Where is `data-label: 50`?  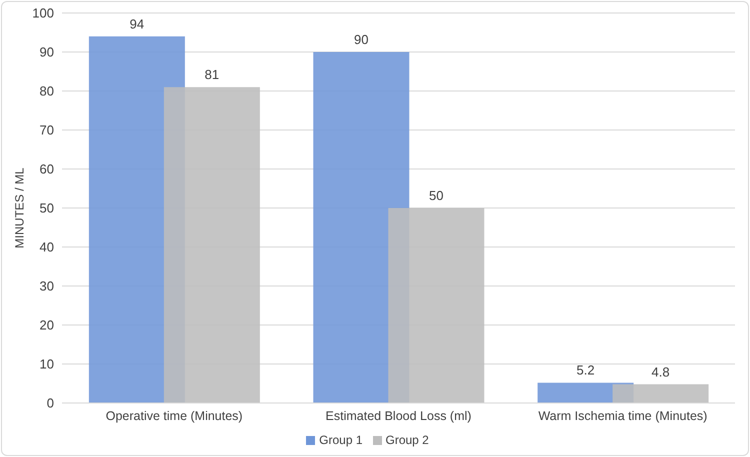
data-label: 50 is located at coordinates (436, 195).